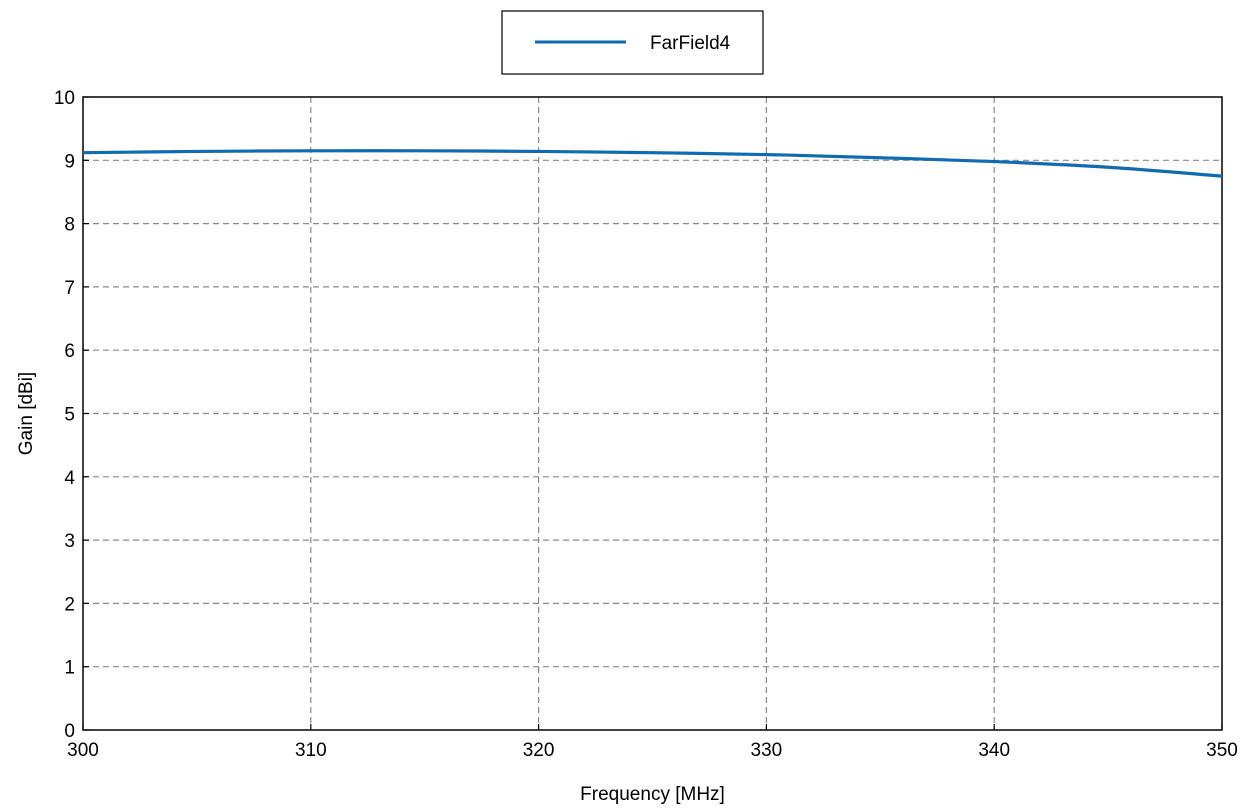  Describe the element at coordinates (652, 750) in the screenshot. I see `x-tick-labels: 300 310 320 330 340 350` at that location.